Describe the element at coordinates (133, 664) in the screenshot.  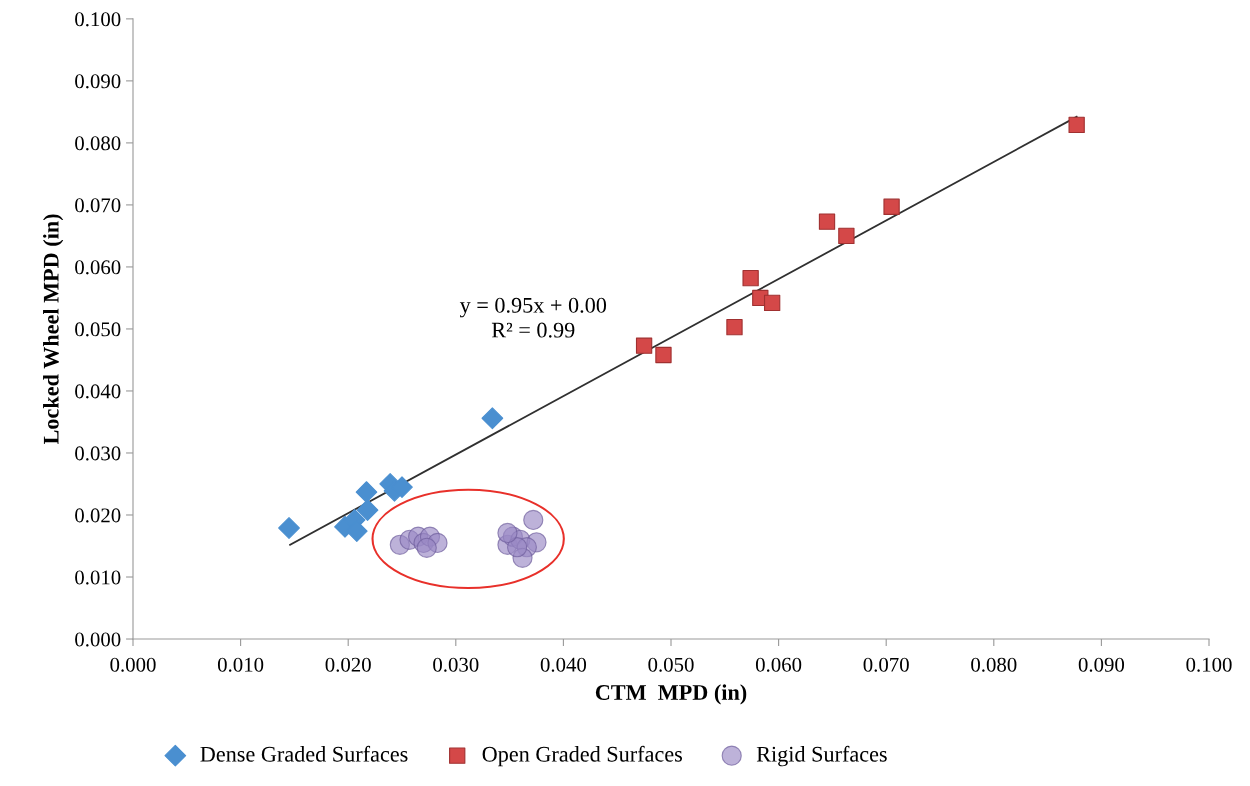
I see `x-tick-label: 0.000` at that location.